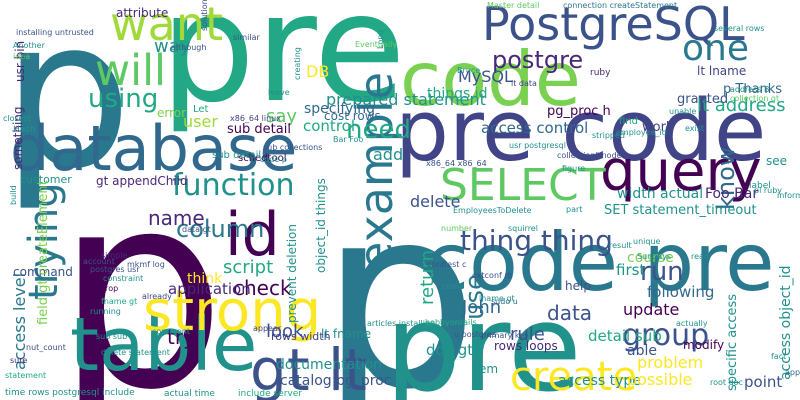 This screenshot has width=800, height=400. What do you see at coordinates (176, 218) in the screenshot?
I see `cloud-word: name` at bounding box center [176, 218].